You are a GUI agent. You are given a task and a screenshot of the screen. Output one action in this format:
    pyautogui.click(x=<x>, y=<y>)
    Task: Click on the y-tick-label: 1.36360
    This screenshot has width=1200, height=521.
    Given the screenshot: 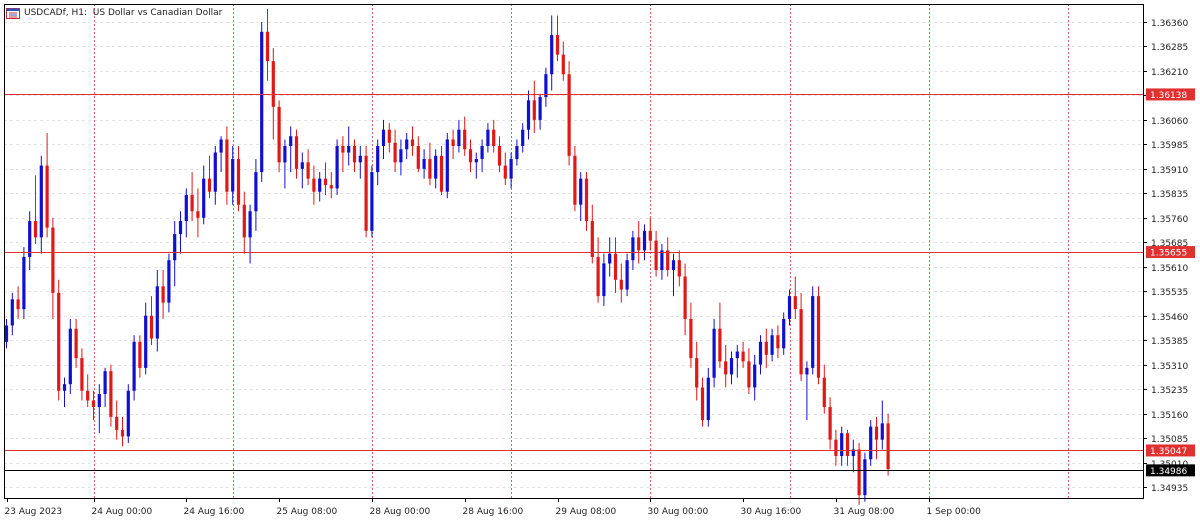 What is the action you would take?
    pyautogui.click(x=1169, y=24)
    